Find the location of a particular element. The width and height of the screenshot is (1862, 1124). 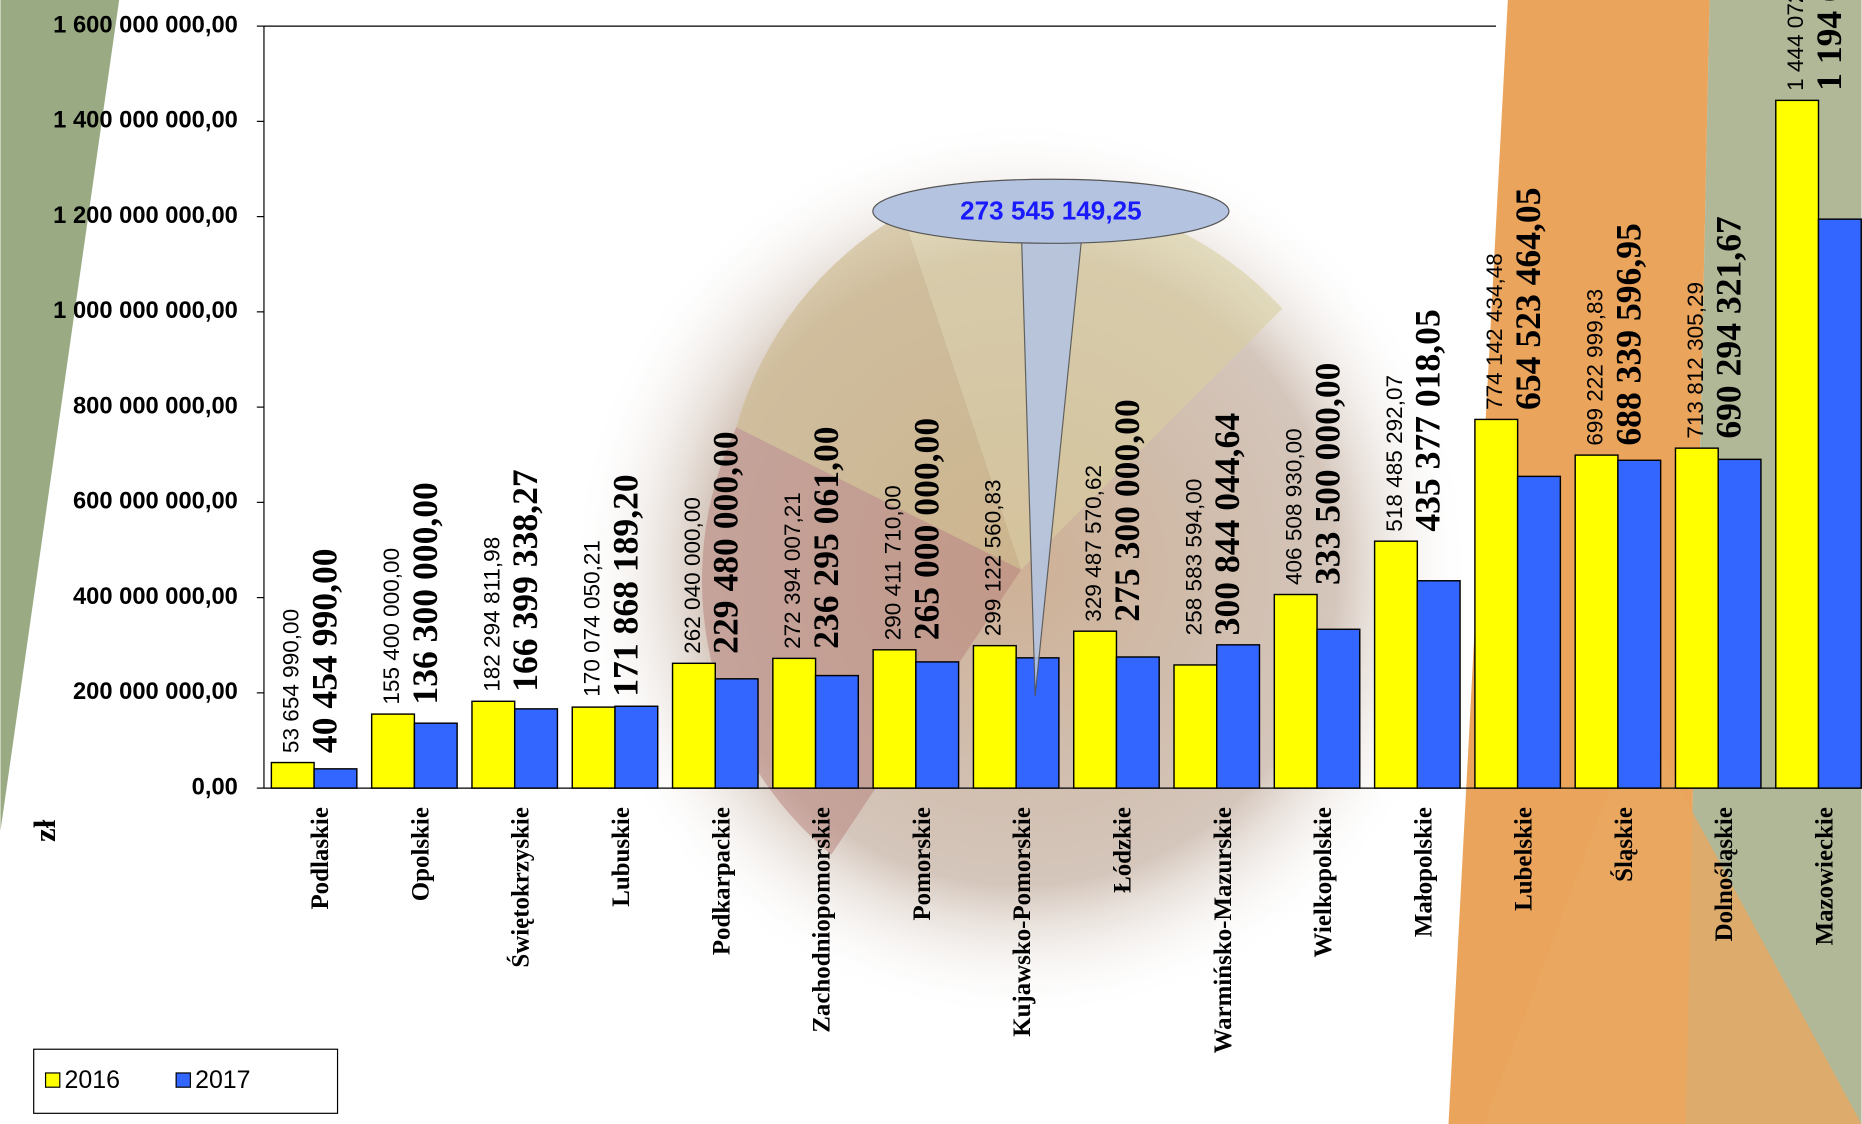

legend-items: 2016 2017 is located at coordinates (147, 1080).